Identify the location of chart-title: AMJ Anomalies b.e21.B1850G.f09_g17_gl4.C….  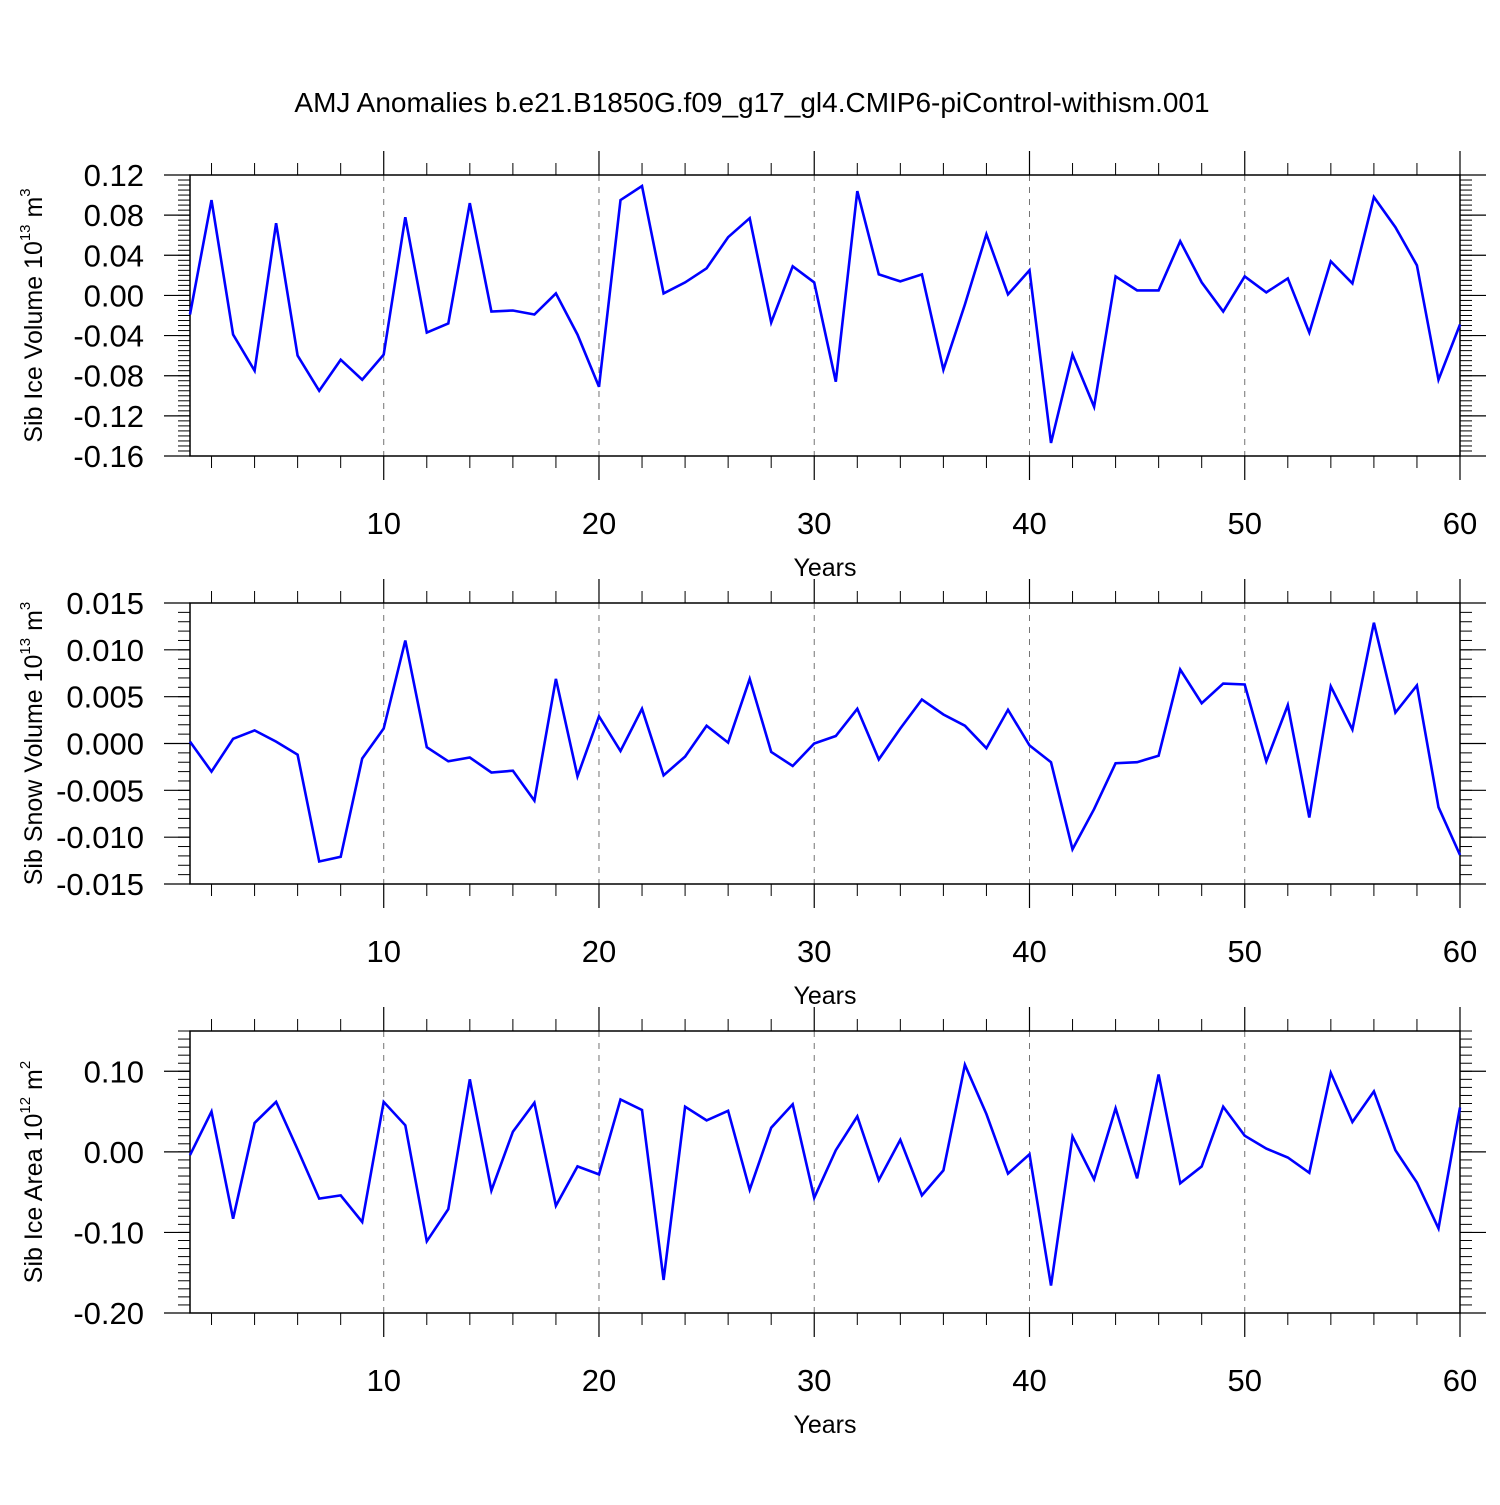
(751, 102).